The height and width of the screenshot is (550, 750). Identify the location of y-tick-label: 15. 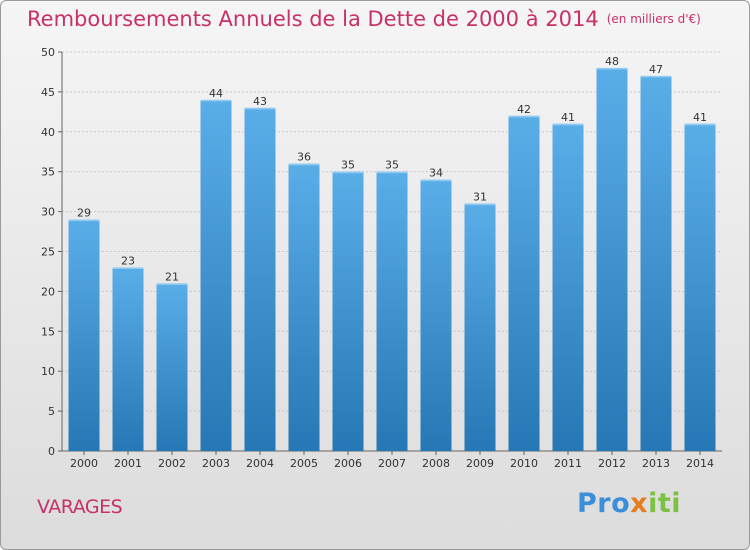
(48, 331).